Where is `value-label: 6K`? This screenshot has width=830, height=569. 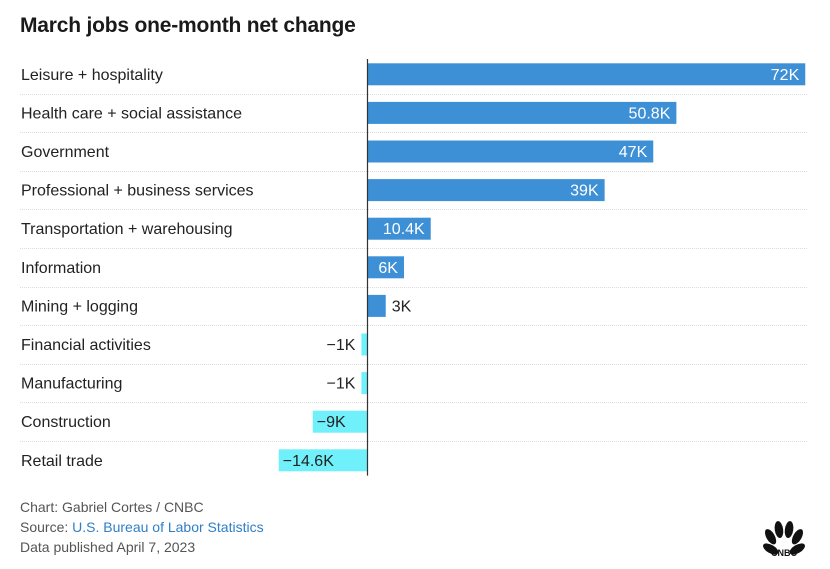
value-label: 6K is located at coordinates (388, 268).